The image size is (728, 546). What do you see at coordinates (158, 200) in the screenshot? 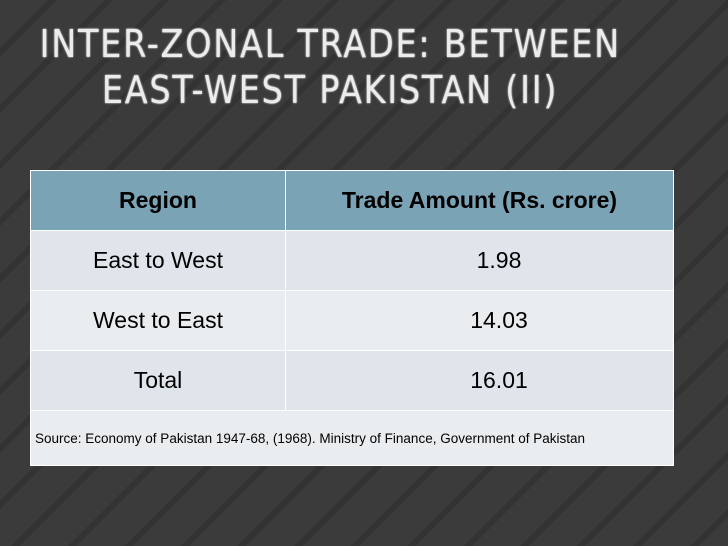
I see `column-header: Region` at bounding box center [158, 200].